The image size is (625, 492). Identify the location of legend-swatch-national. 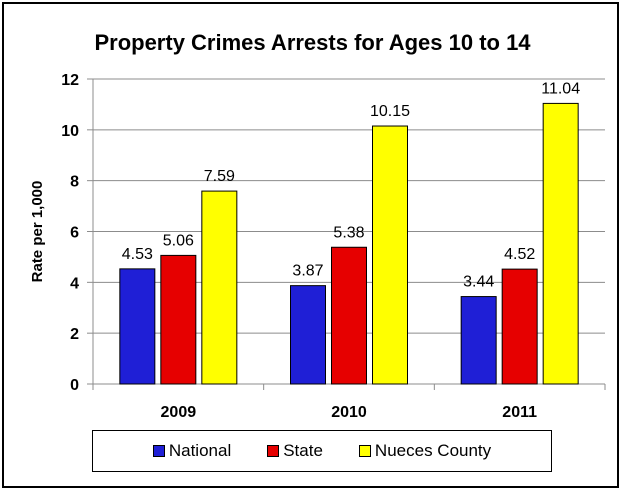
(158, 451).